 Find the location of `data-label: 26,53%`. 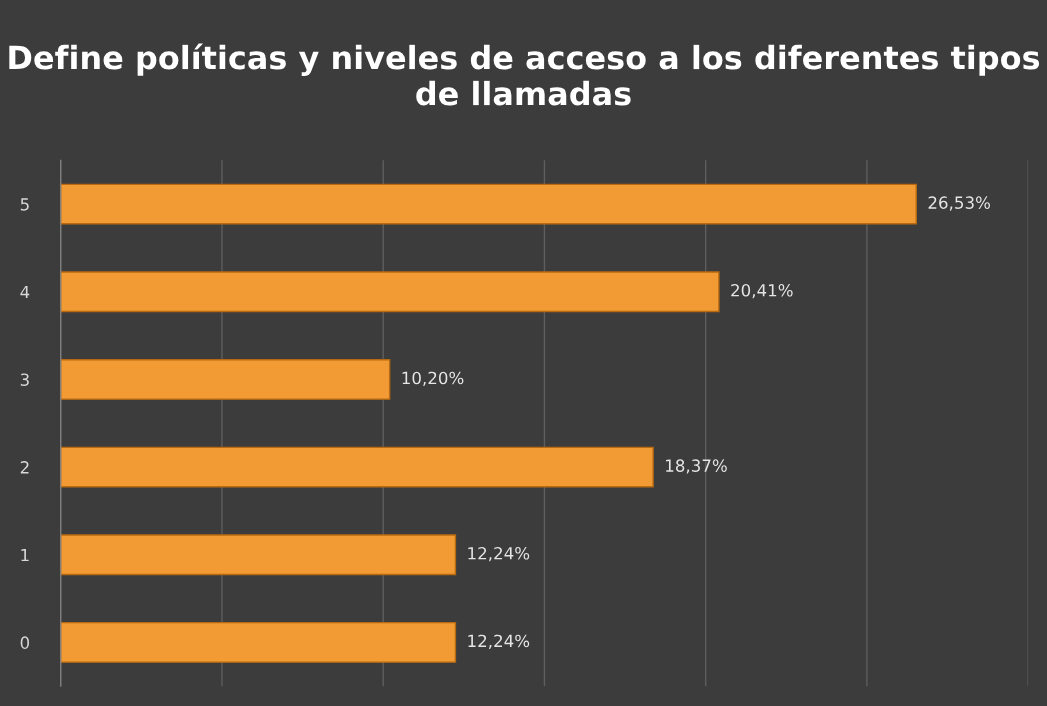

data-label: 26,53% is located at coordinates (959, 203).